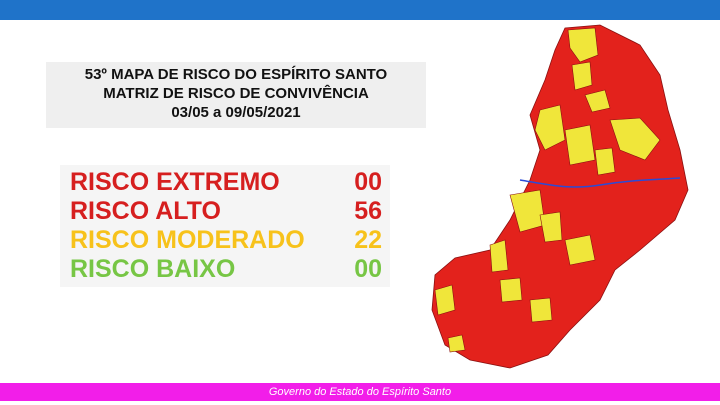  What do you see at coordinates (360, 392) in the screenshot?
I see `footer: Governo do Estado do Espírito Santo` at bounding box center [360, 392].